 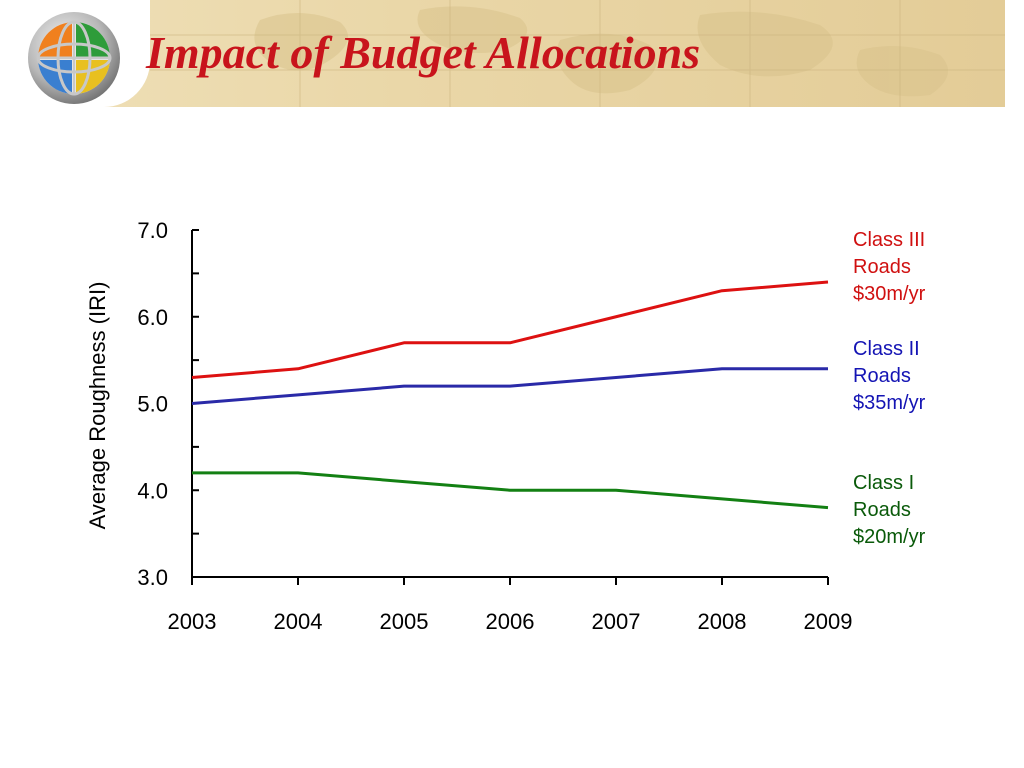 What do you see at coordinates (889, 240) in the screenshot?
I see `series-label-1: Class III` at bounding box center [889, 240].